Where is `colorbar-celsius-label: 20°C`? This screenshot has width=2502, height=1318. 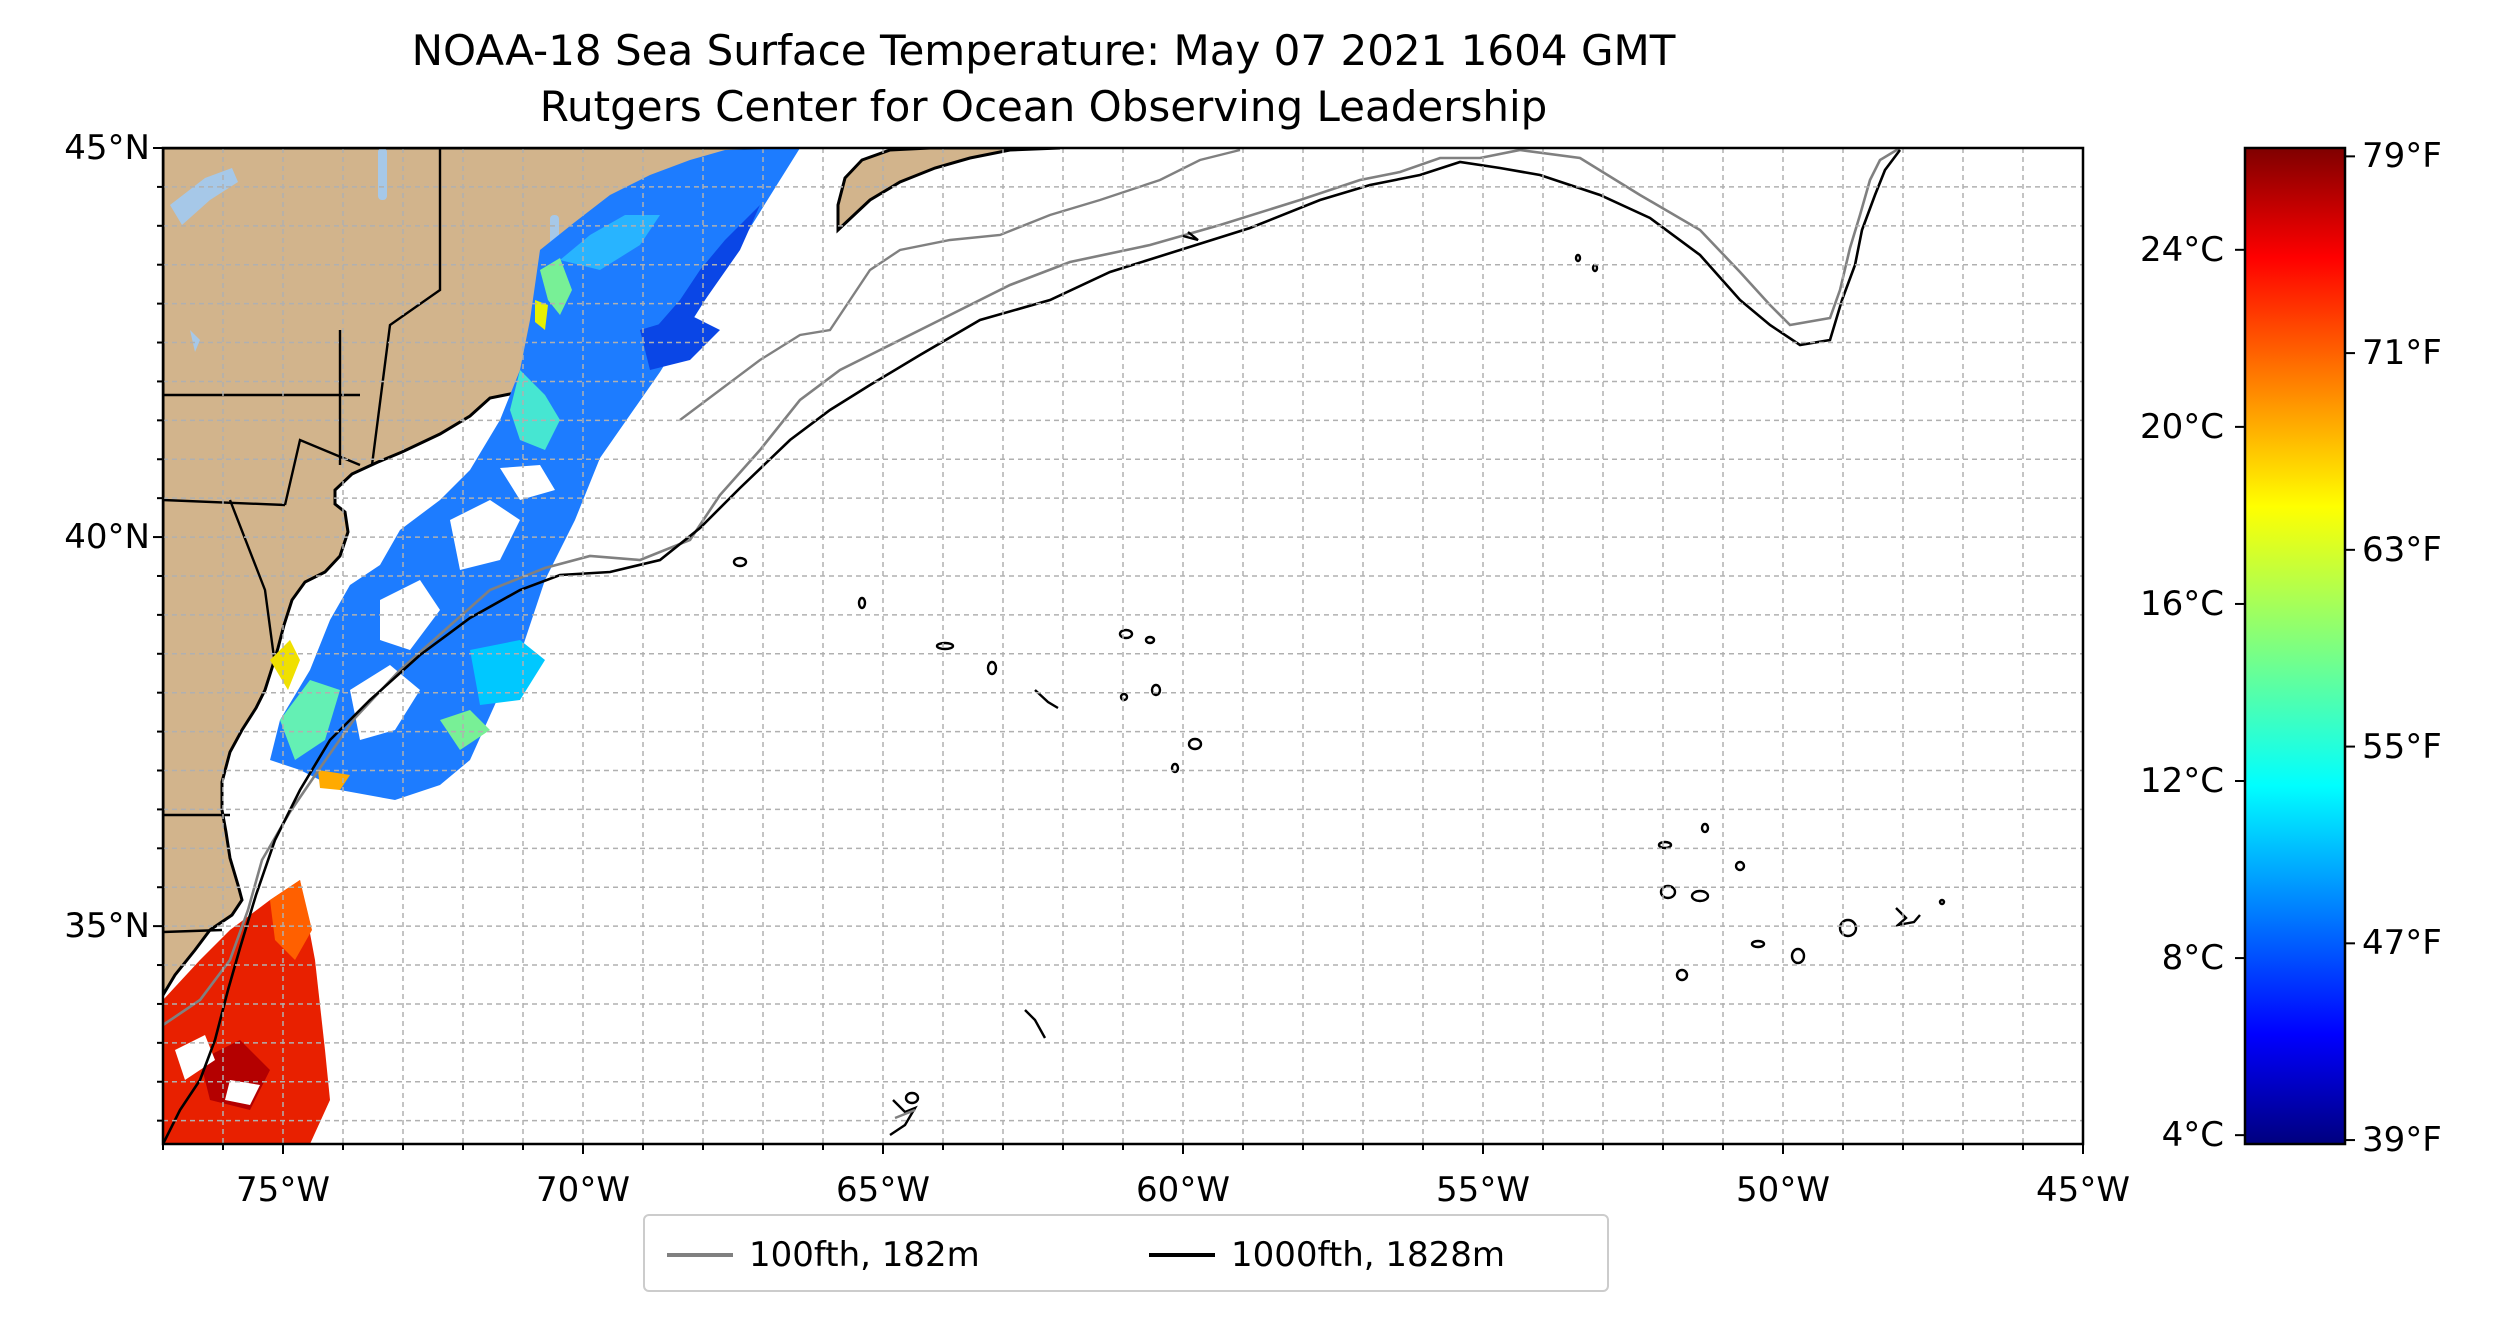
colorbar-celsius-label: 20°C is located at coordinates (2181, 426).